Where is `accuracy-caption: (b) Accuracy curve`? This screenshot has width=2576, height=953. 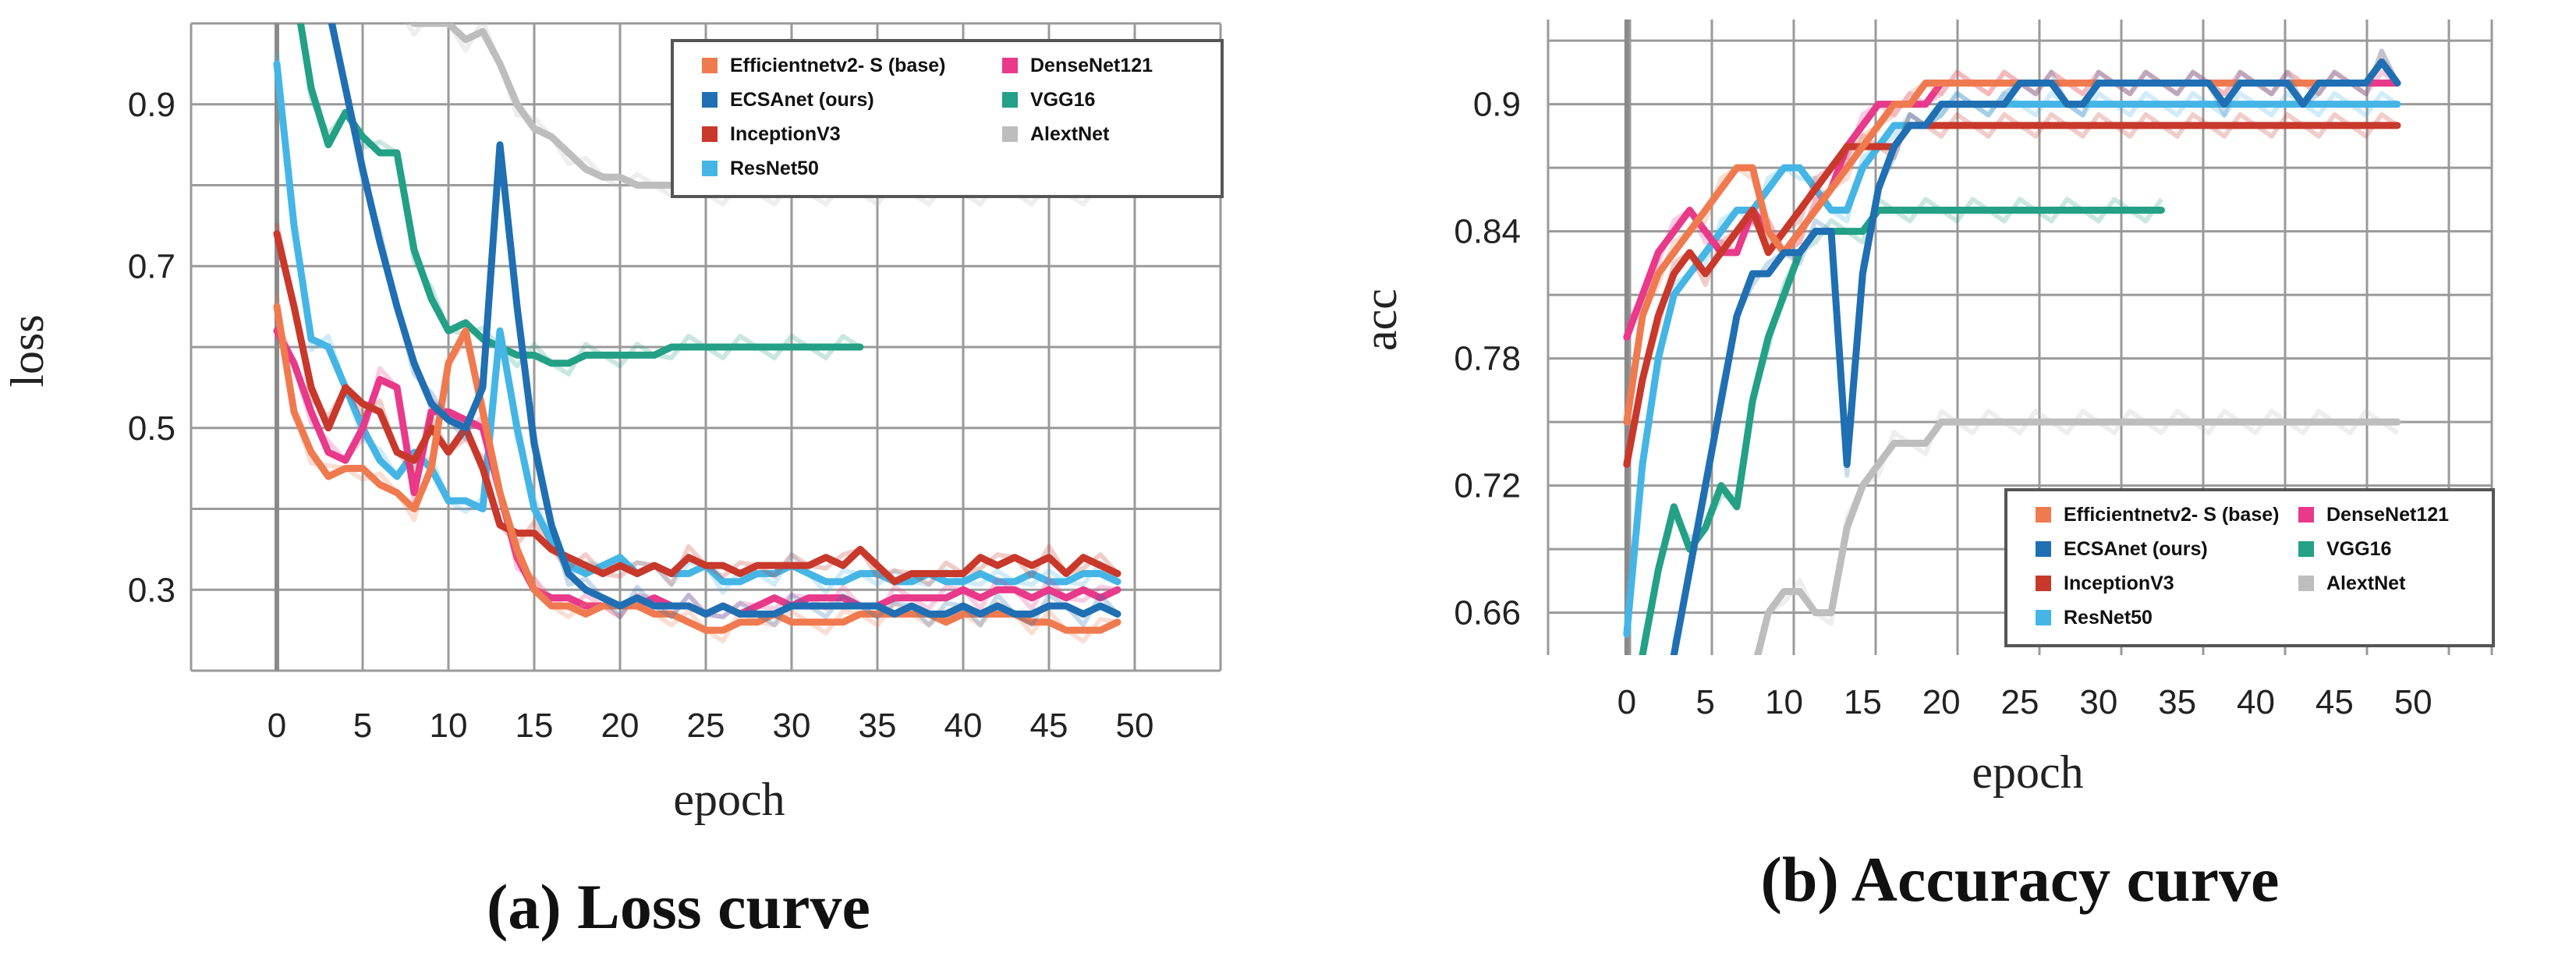
accuracy-caption: (b) Accuracy curve is located at coordinates (2020, 880).